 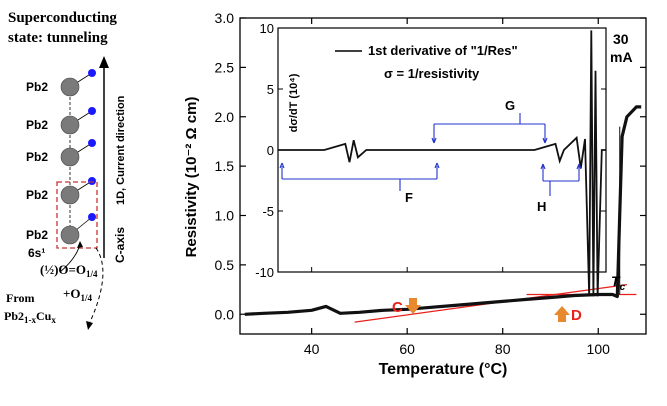 I want to click on arrow-c, so click(x=413, y=306).